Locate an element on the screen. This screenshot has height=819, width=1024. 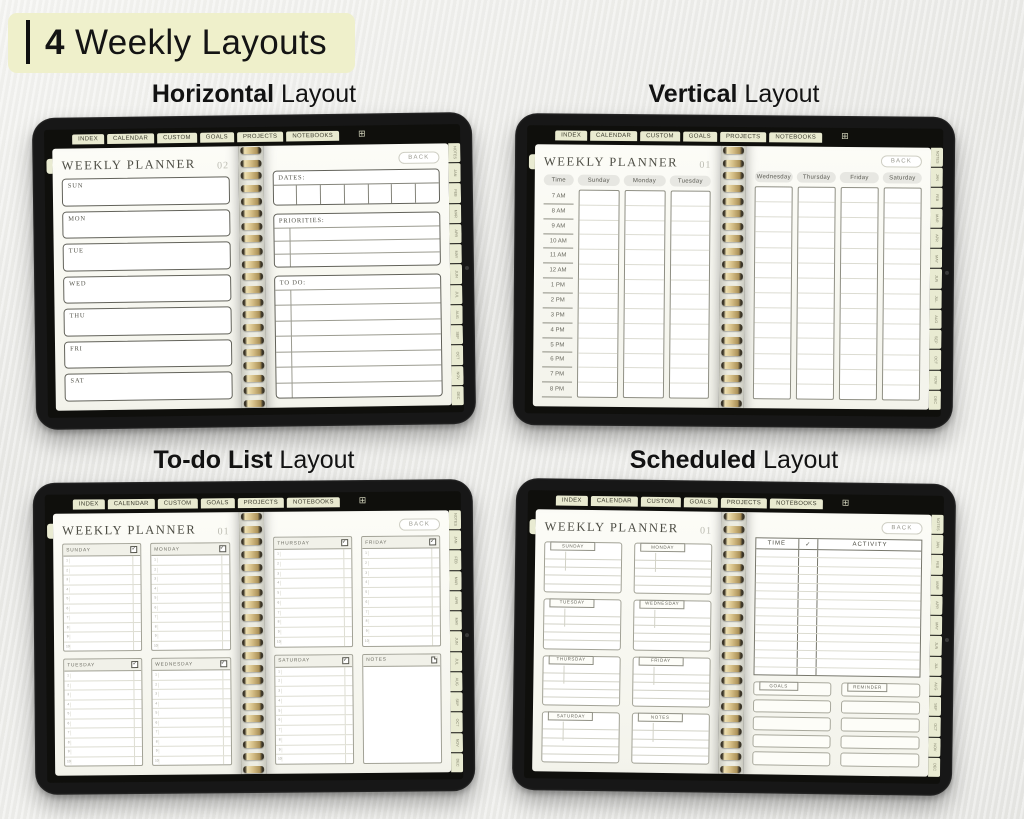
side-tab-label: NOTES is located at coordinates (455, 520).